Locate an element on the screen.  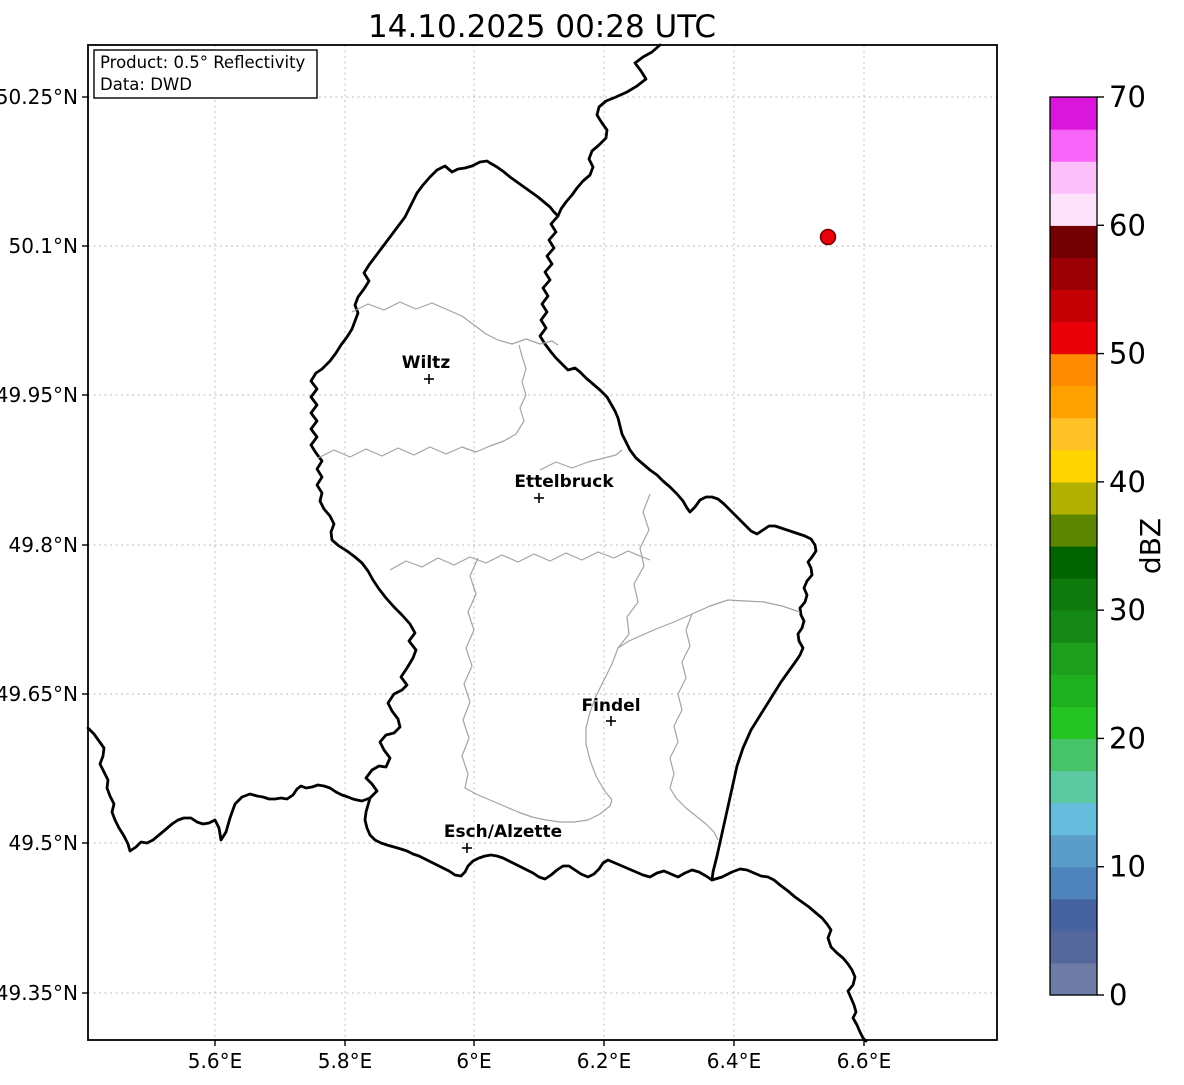
x-tick-label: 6.4°E is located at coordinates (734, 1061).